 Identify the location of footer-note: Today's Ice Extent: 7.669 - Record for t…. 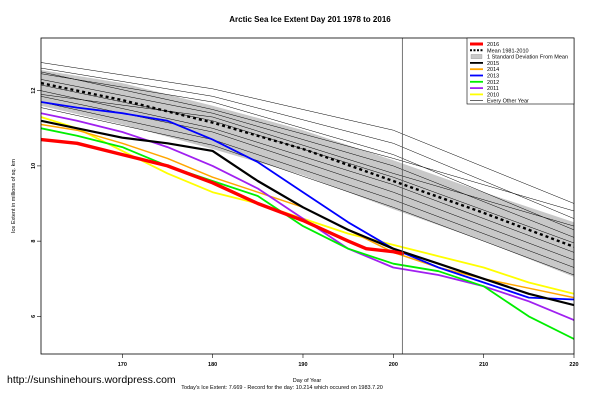
(282, 388).